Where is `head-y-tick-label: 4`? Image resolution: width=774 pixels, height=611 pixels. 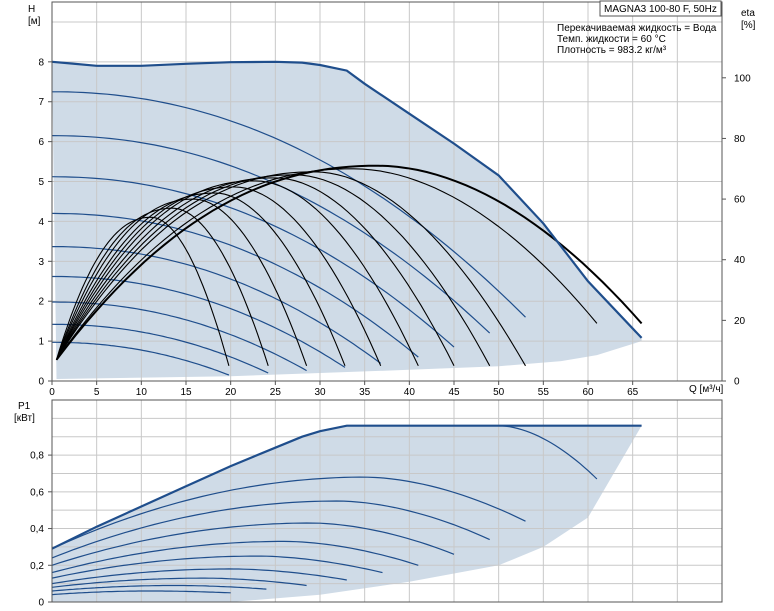
head-y-tick-label: 4 is located at coordinates (41, 222).